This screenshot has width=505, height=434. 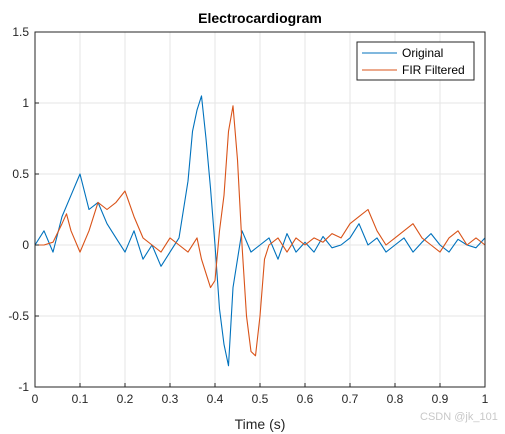 I want to click on legend-box, so click(x=415, y=61).